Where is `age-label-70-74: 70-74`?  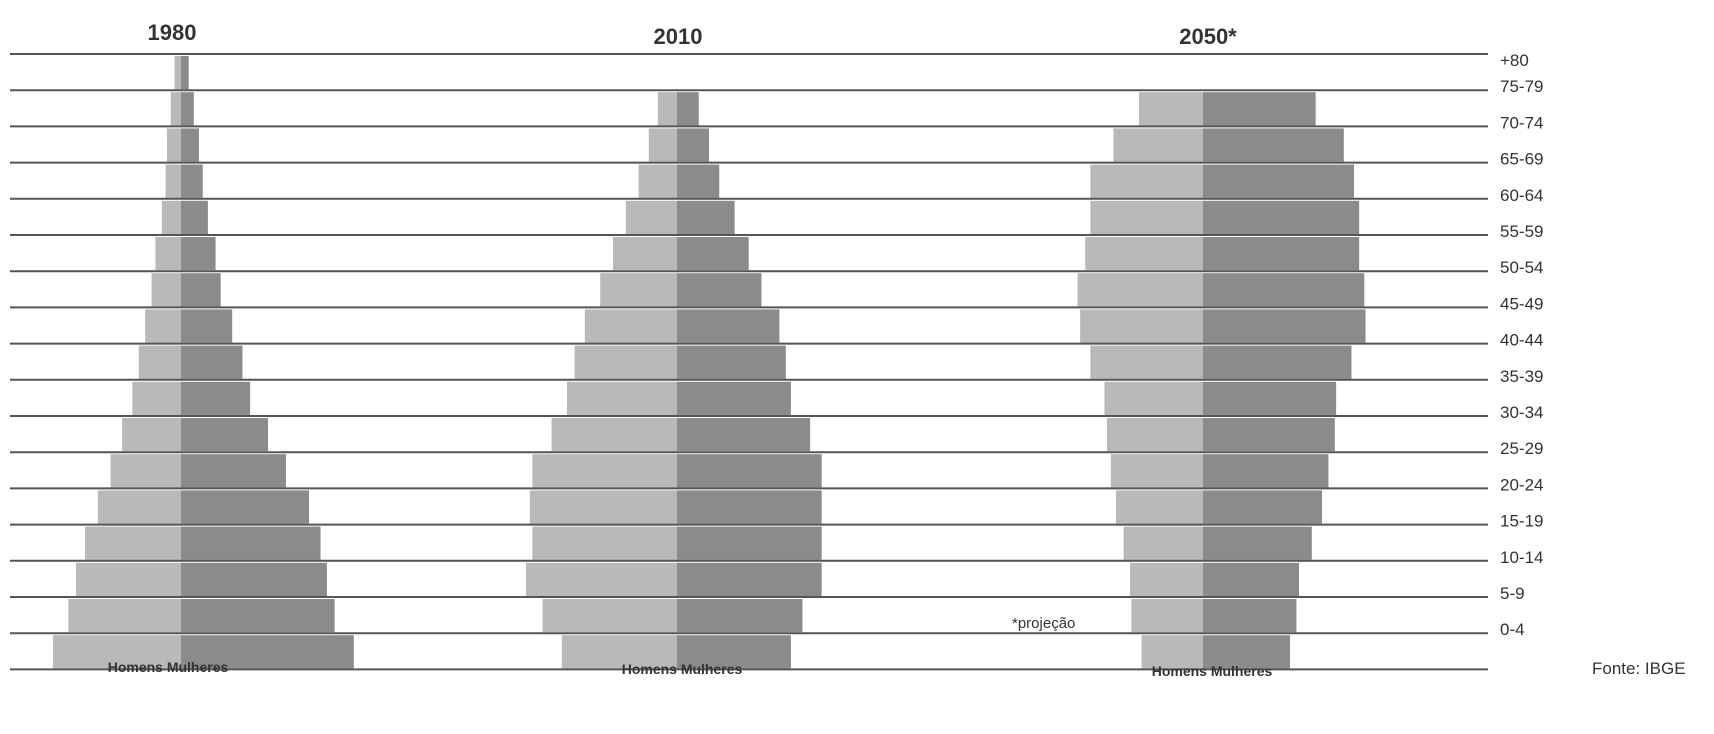
age-label-70-74: 70-74 is located at coordinates (1521, 122).